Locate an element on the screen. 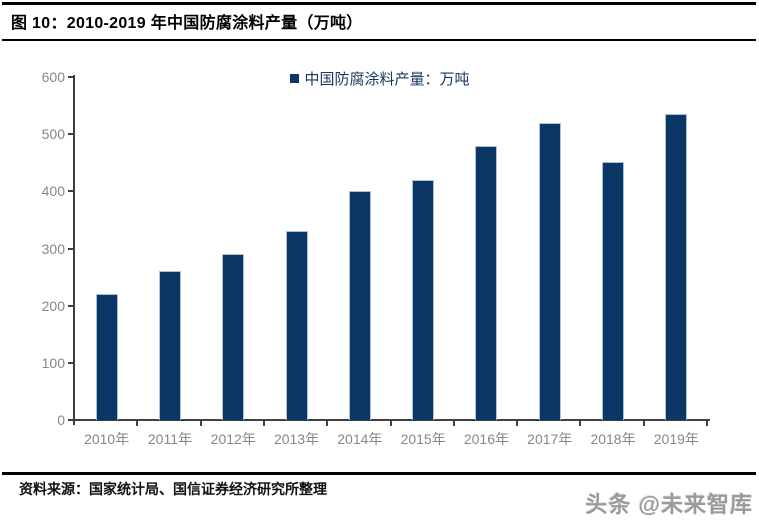 This screenshot has width=759, height=521. y-axis-tick-label: 600 is located at coordinates (53, 77).